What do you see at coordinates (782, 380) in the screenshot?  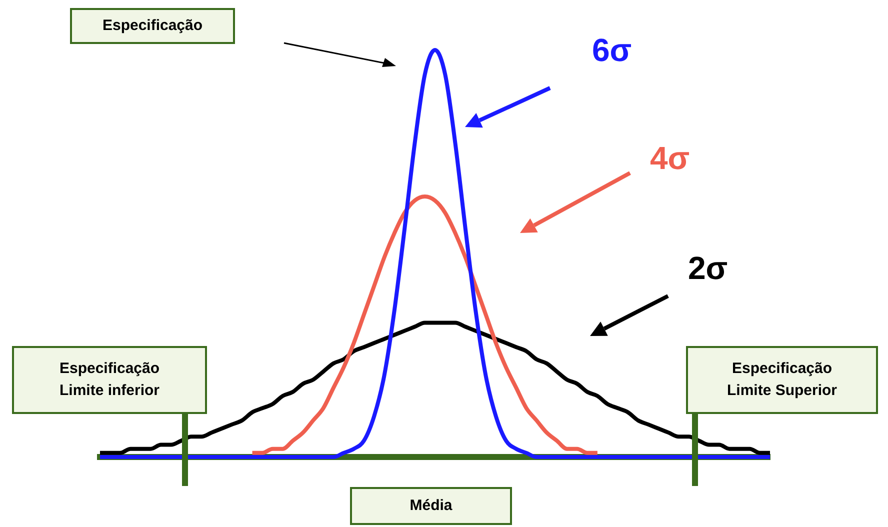 I see `callout-box: Especificação Limite Superior` at bounding box center [782, 380].